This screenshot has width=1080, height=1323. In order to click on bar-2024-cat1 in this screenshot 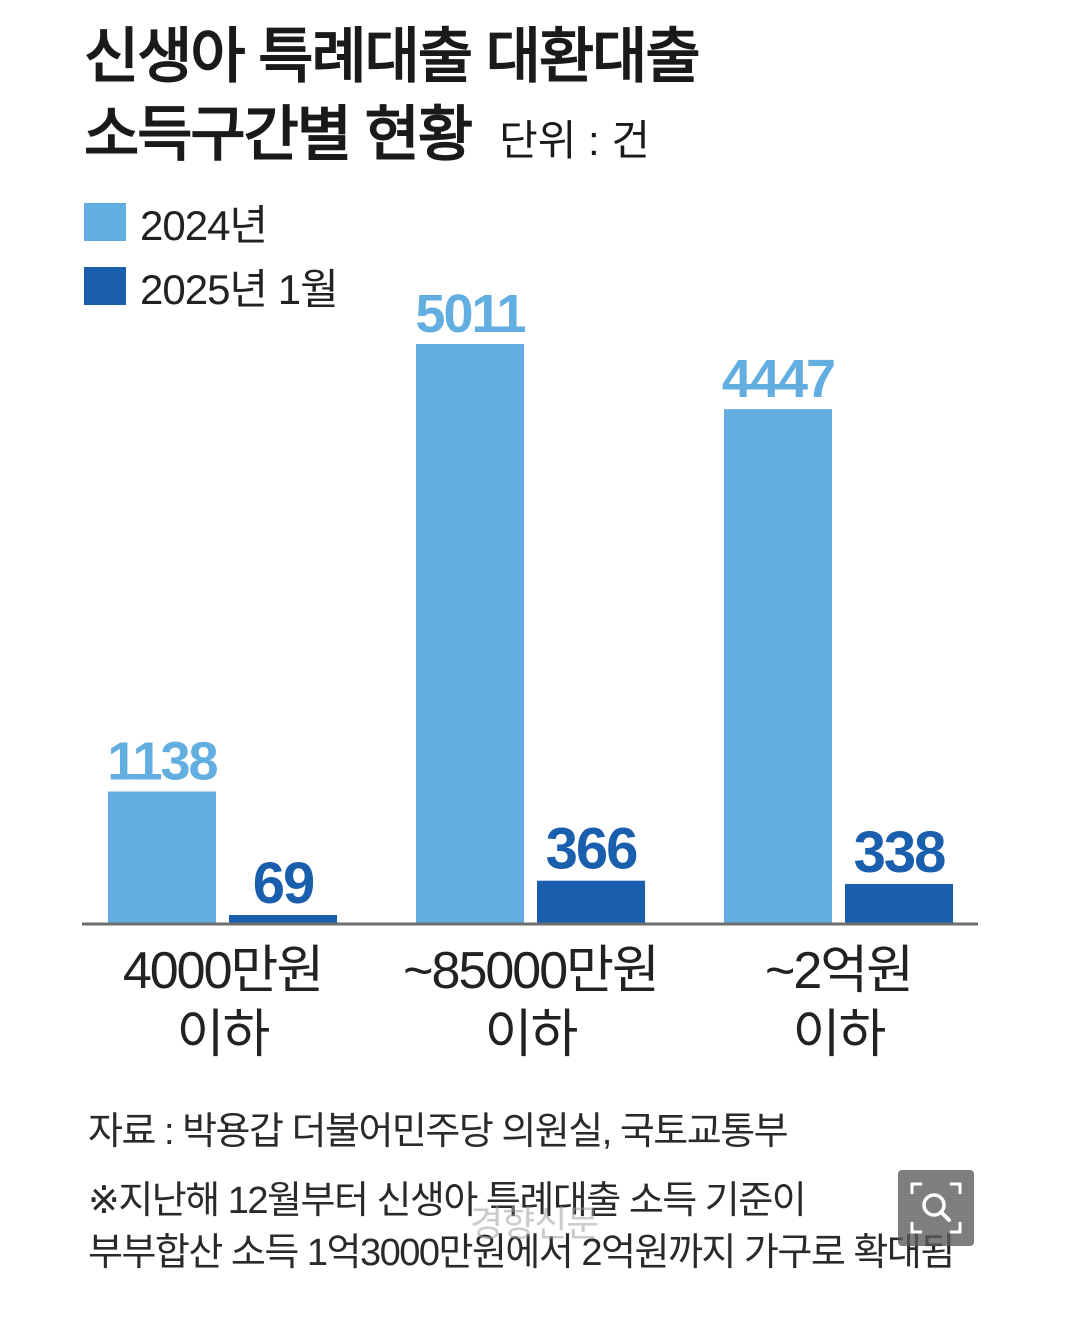, I will do `click(470, 633)`.